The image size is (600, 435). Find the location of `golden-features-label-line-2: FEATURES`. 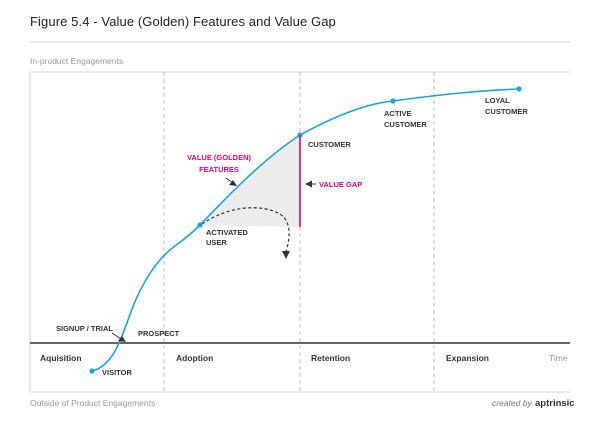

golden-features-label-line-2: FEATURES is located at coordinates (219, 169).